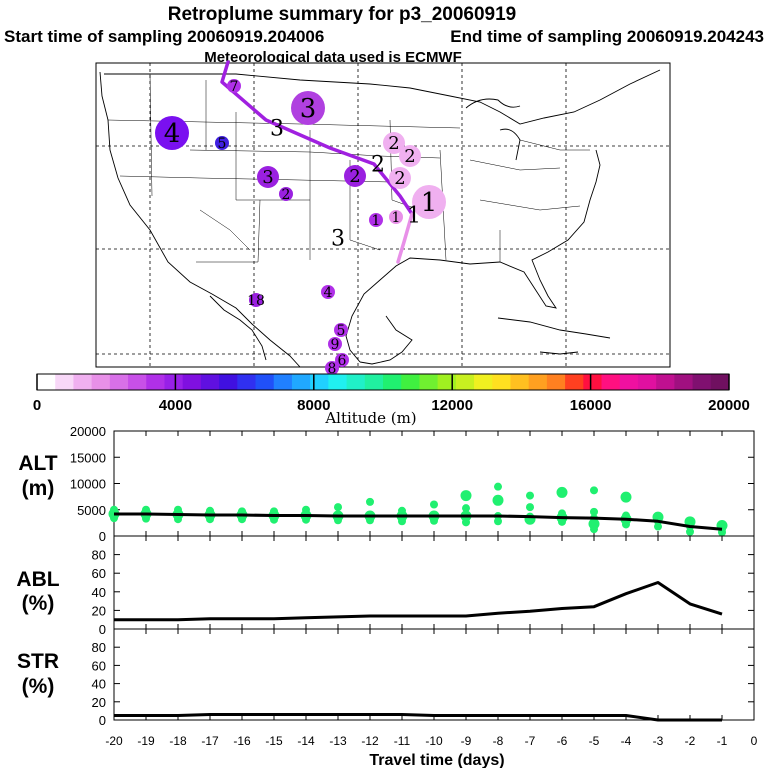 This screenshot has height=768, width=768. Describe the element at coordinates (317, 162) in the screenshot. I see `plume-track` at that location.